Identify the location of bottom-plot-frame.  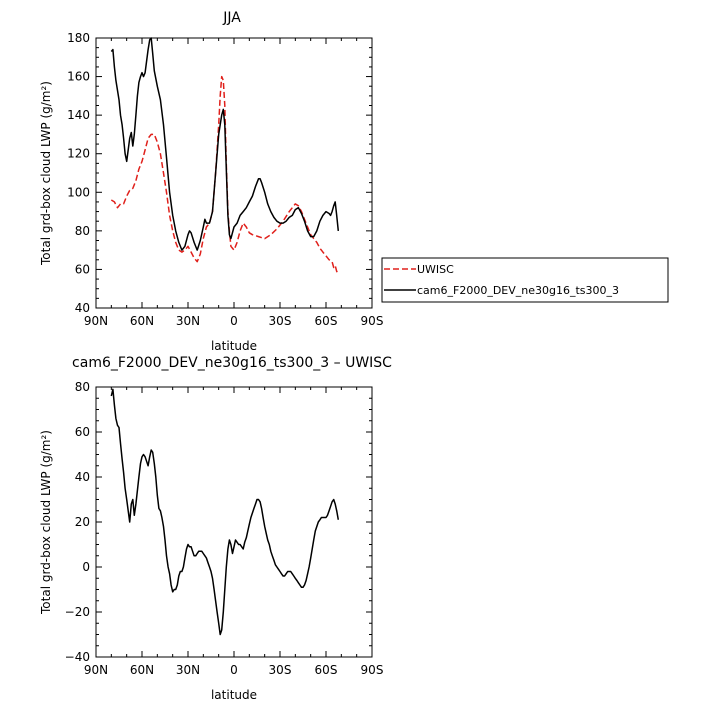
(234, 522).